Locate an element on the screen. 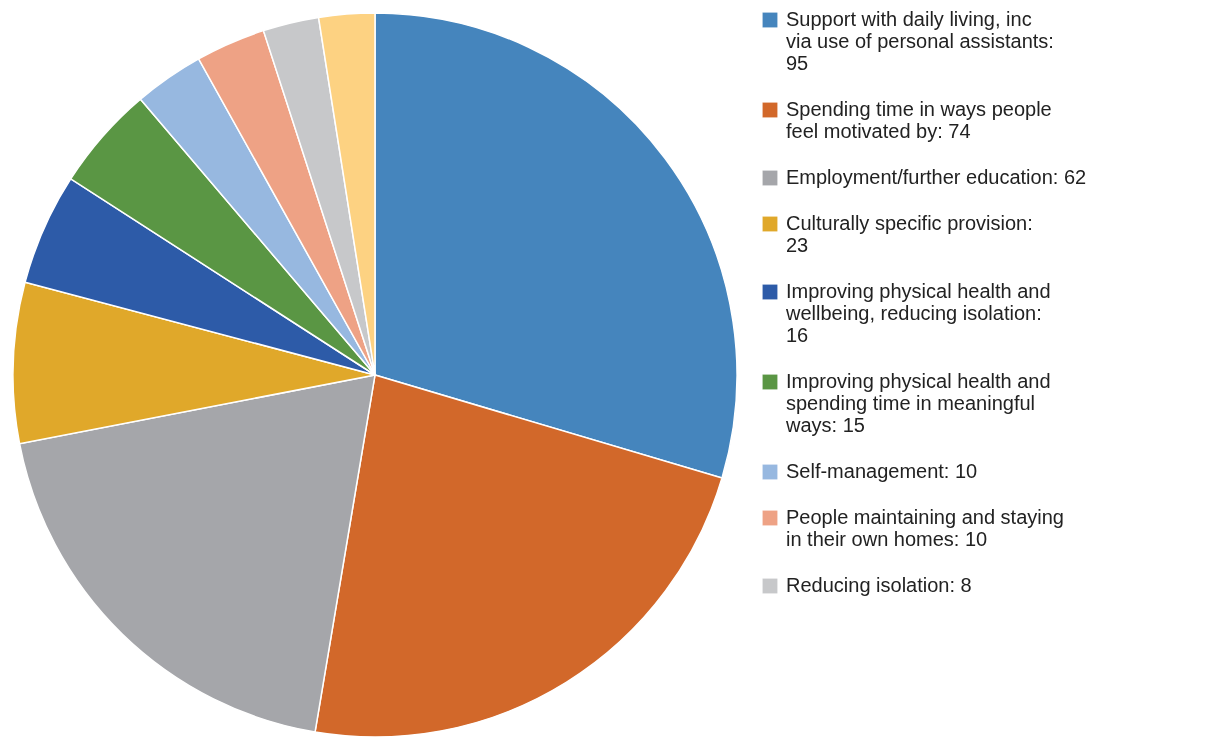  legend-label: Support with daily living, inc via use of personal assistants: 95 is located at coordinates (920, 41).